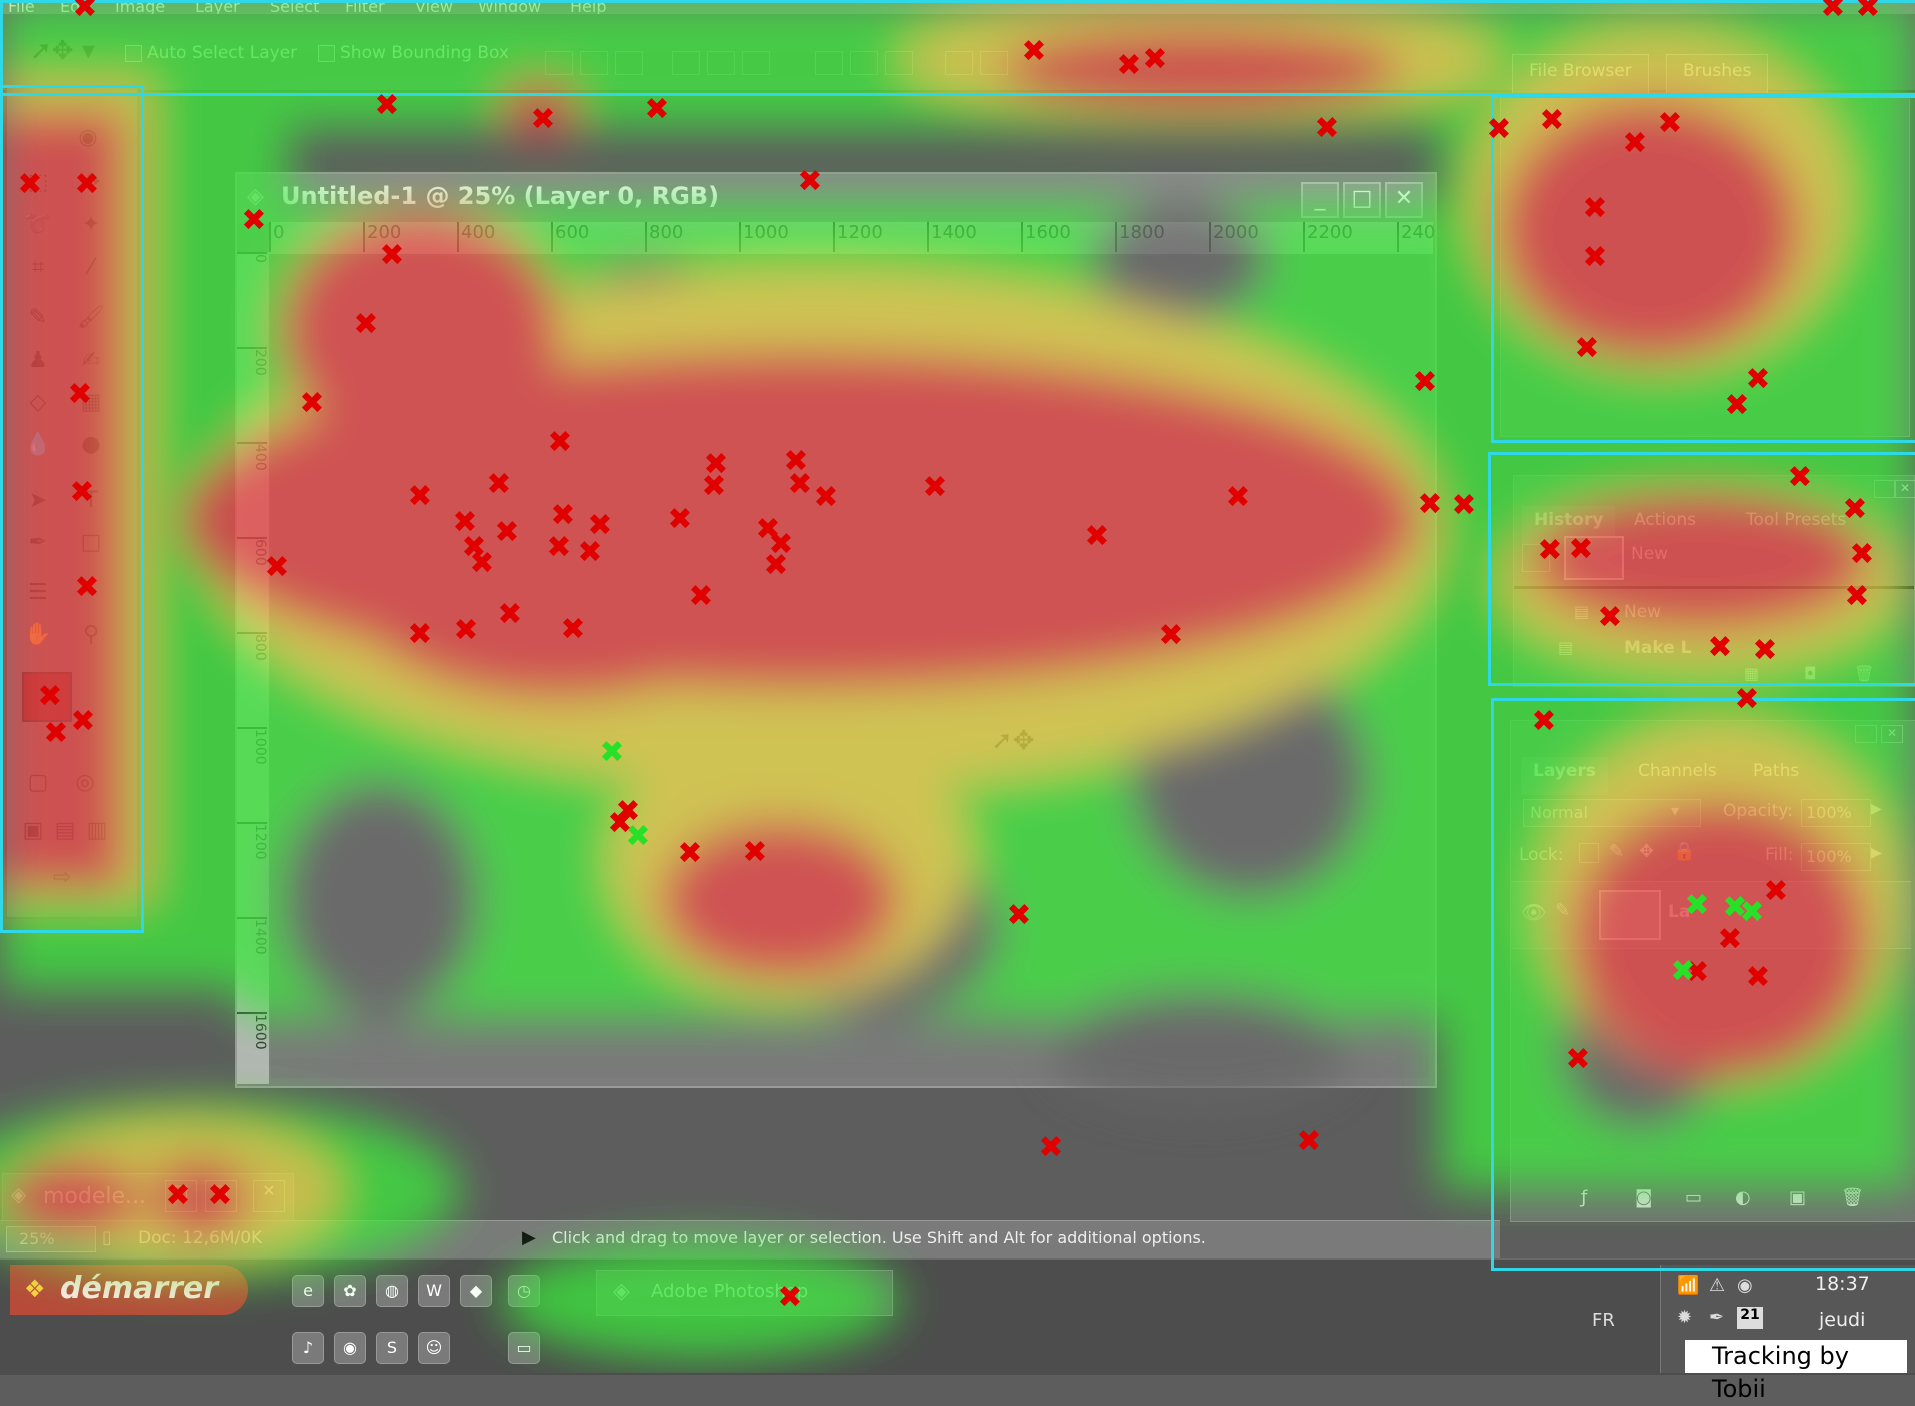  Describe the element at coordinates (1876, 809) in the screenshot. I see `opacity-slider-arrow-icon: ▶` at that location.